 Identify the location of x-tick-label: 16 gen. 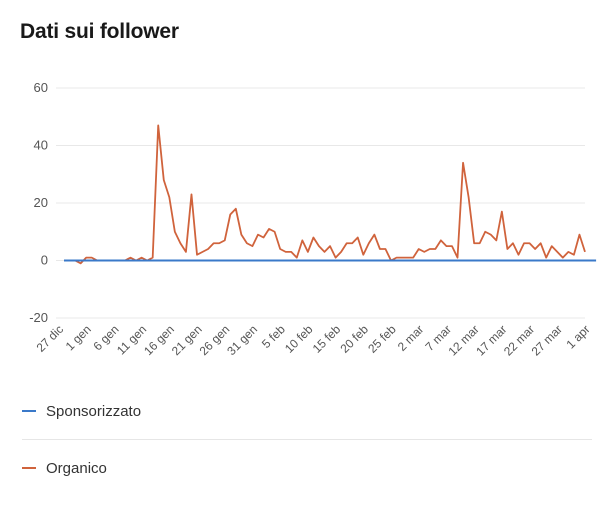
(159, 340).